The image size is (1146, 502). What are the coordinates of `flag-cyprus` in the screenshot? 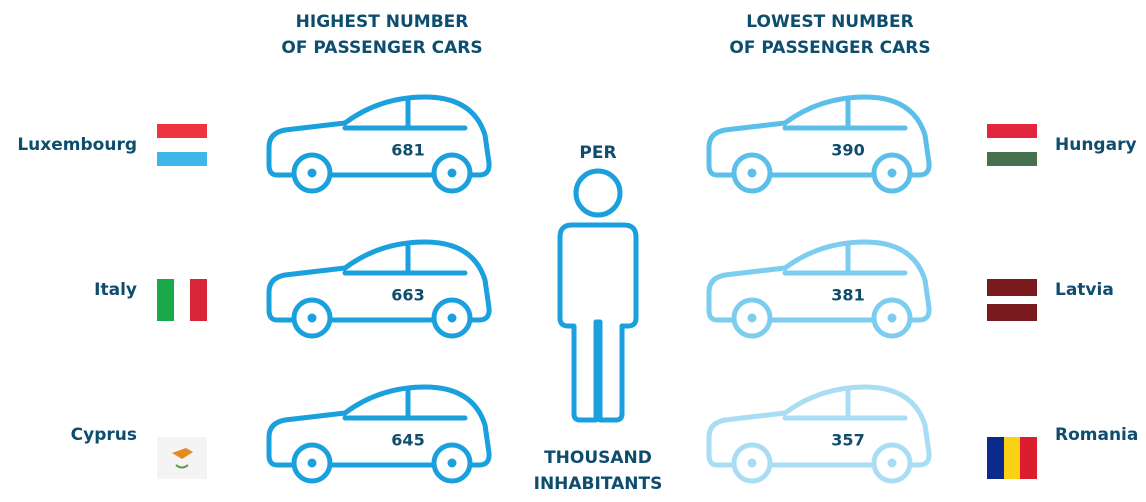 It's located at (182, 458).